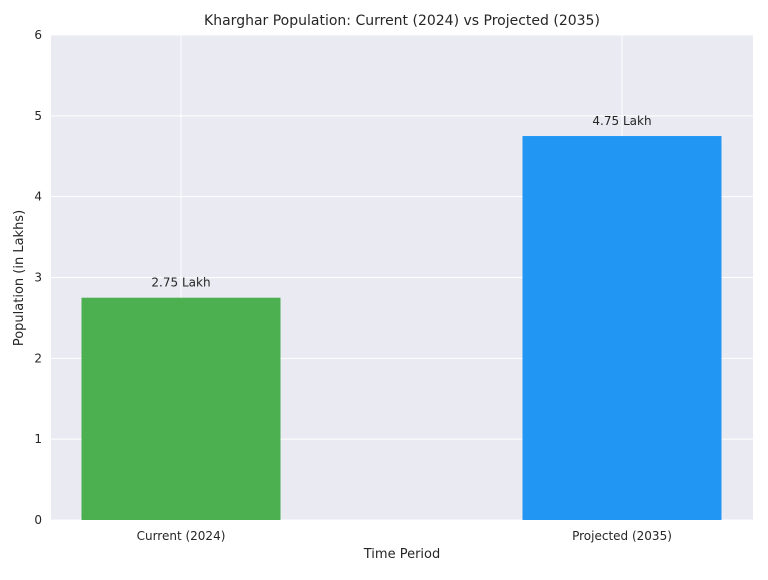 This screenshot has width=768, height=580. Describe the element at coordinates (38, 358) in the screenshot. I see `y-tick-label: 2` at that location.